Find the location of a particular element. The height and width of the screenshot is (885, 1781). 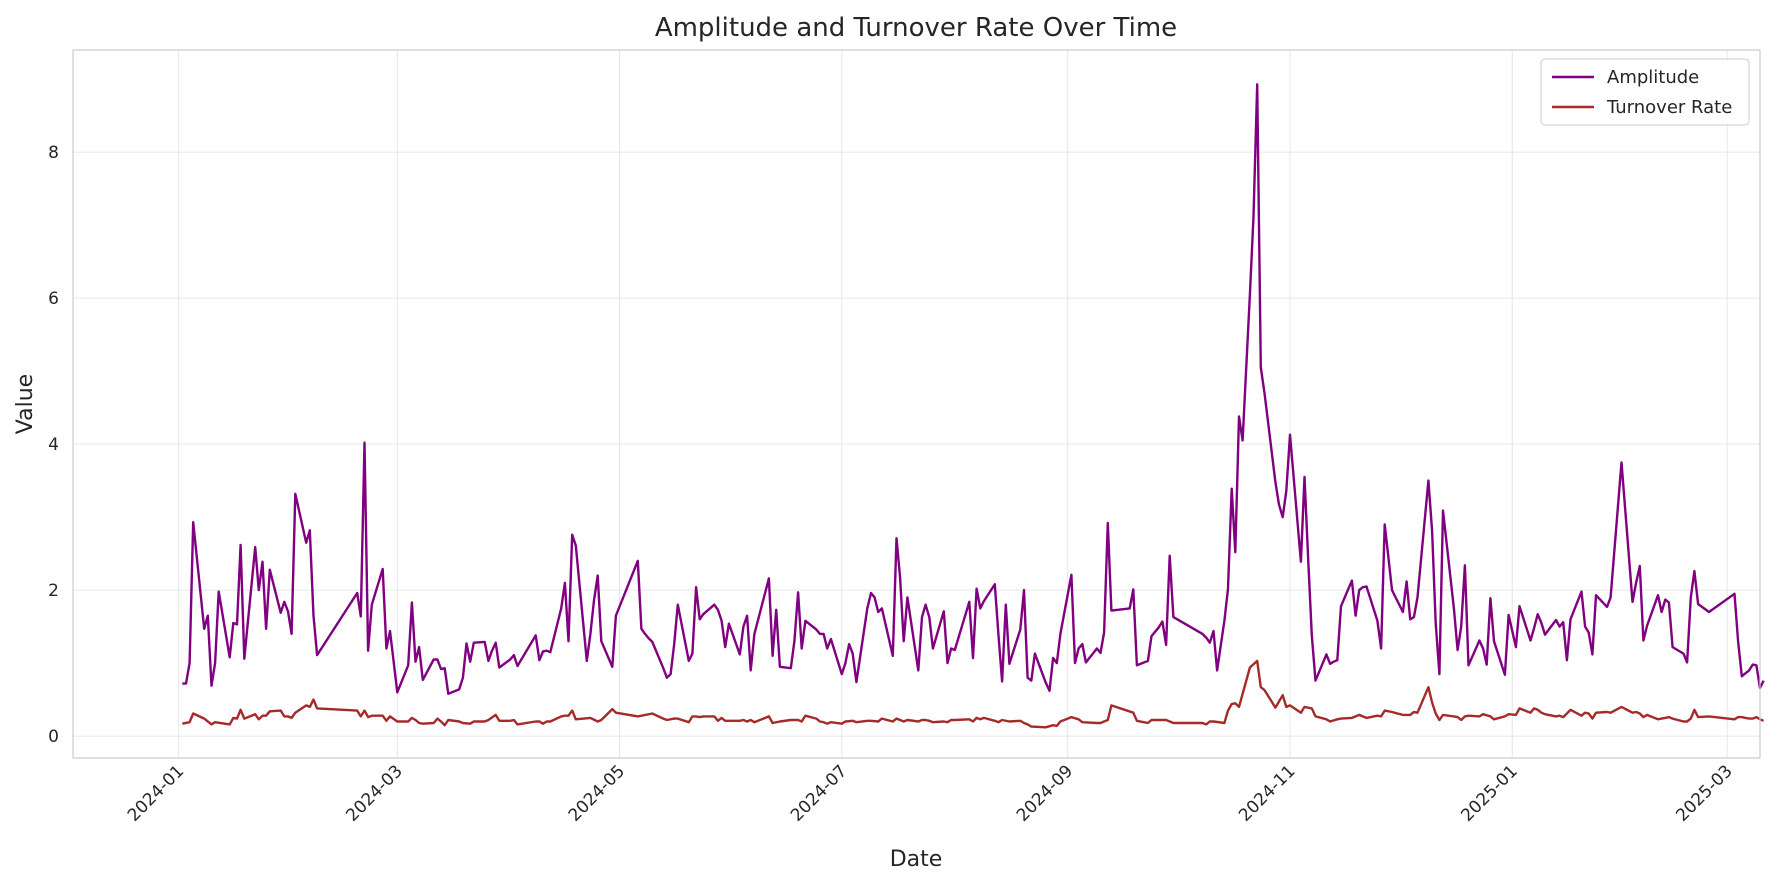

y-axis-title: Value is located at coordinates (25, 404).